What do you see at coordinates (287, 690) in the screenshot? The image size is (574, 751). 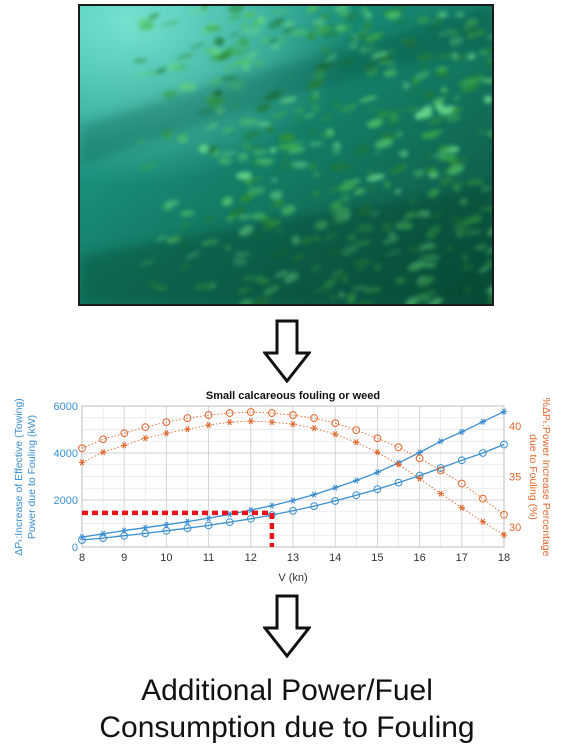 I see `conclusion-line-1: Additional Power/Fuel` at bounding box center [287, 690].